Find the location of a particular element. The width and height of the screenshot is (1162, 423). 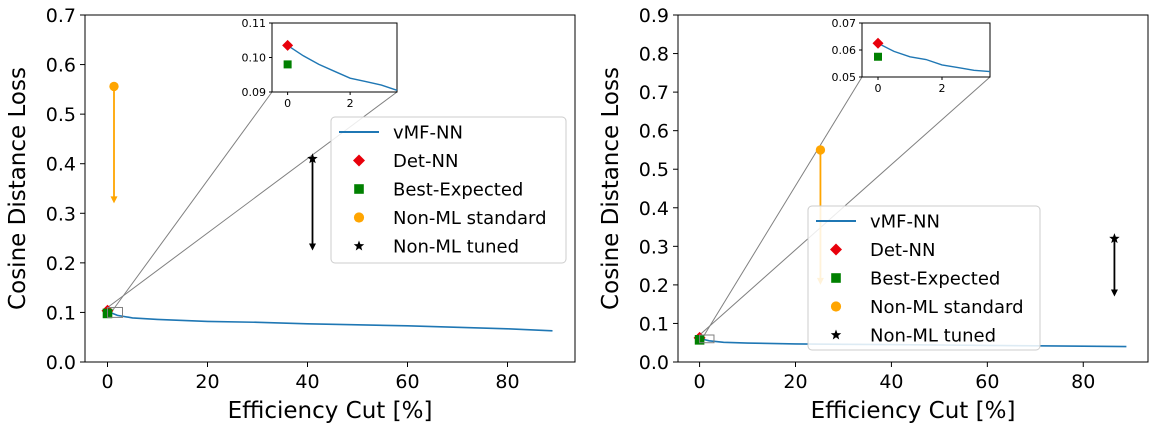

inset-y-tick-label: 0.06 is located at coordinates (844, 50).